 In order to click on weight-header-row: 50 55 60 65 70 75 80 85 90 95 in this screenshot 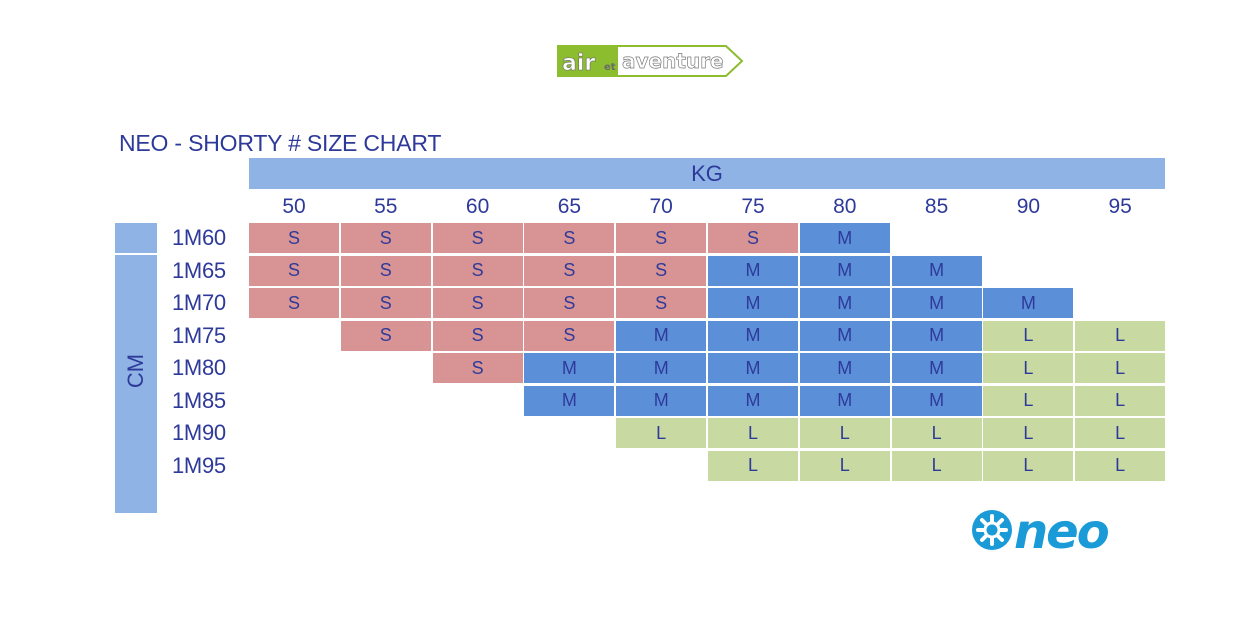, I will do `click(709, 209)`.